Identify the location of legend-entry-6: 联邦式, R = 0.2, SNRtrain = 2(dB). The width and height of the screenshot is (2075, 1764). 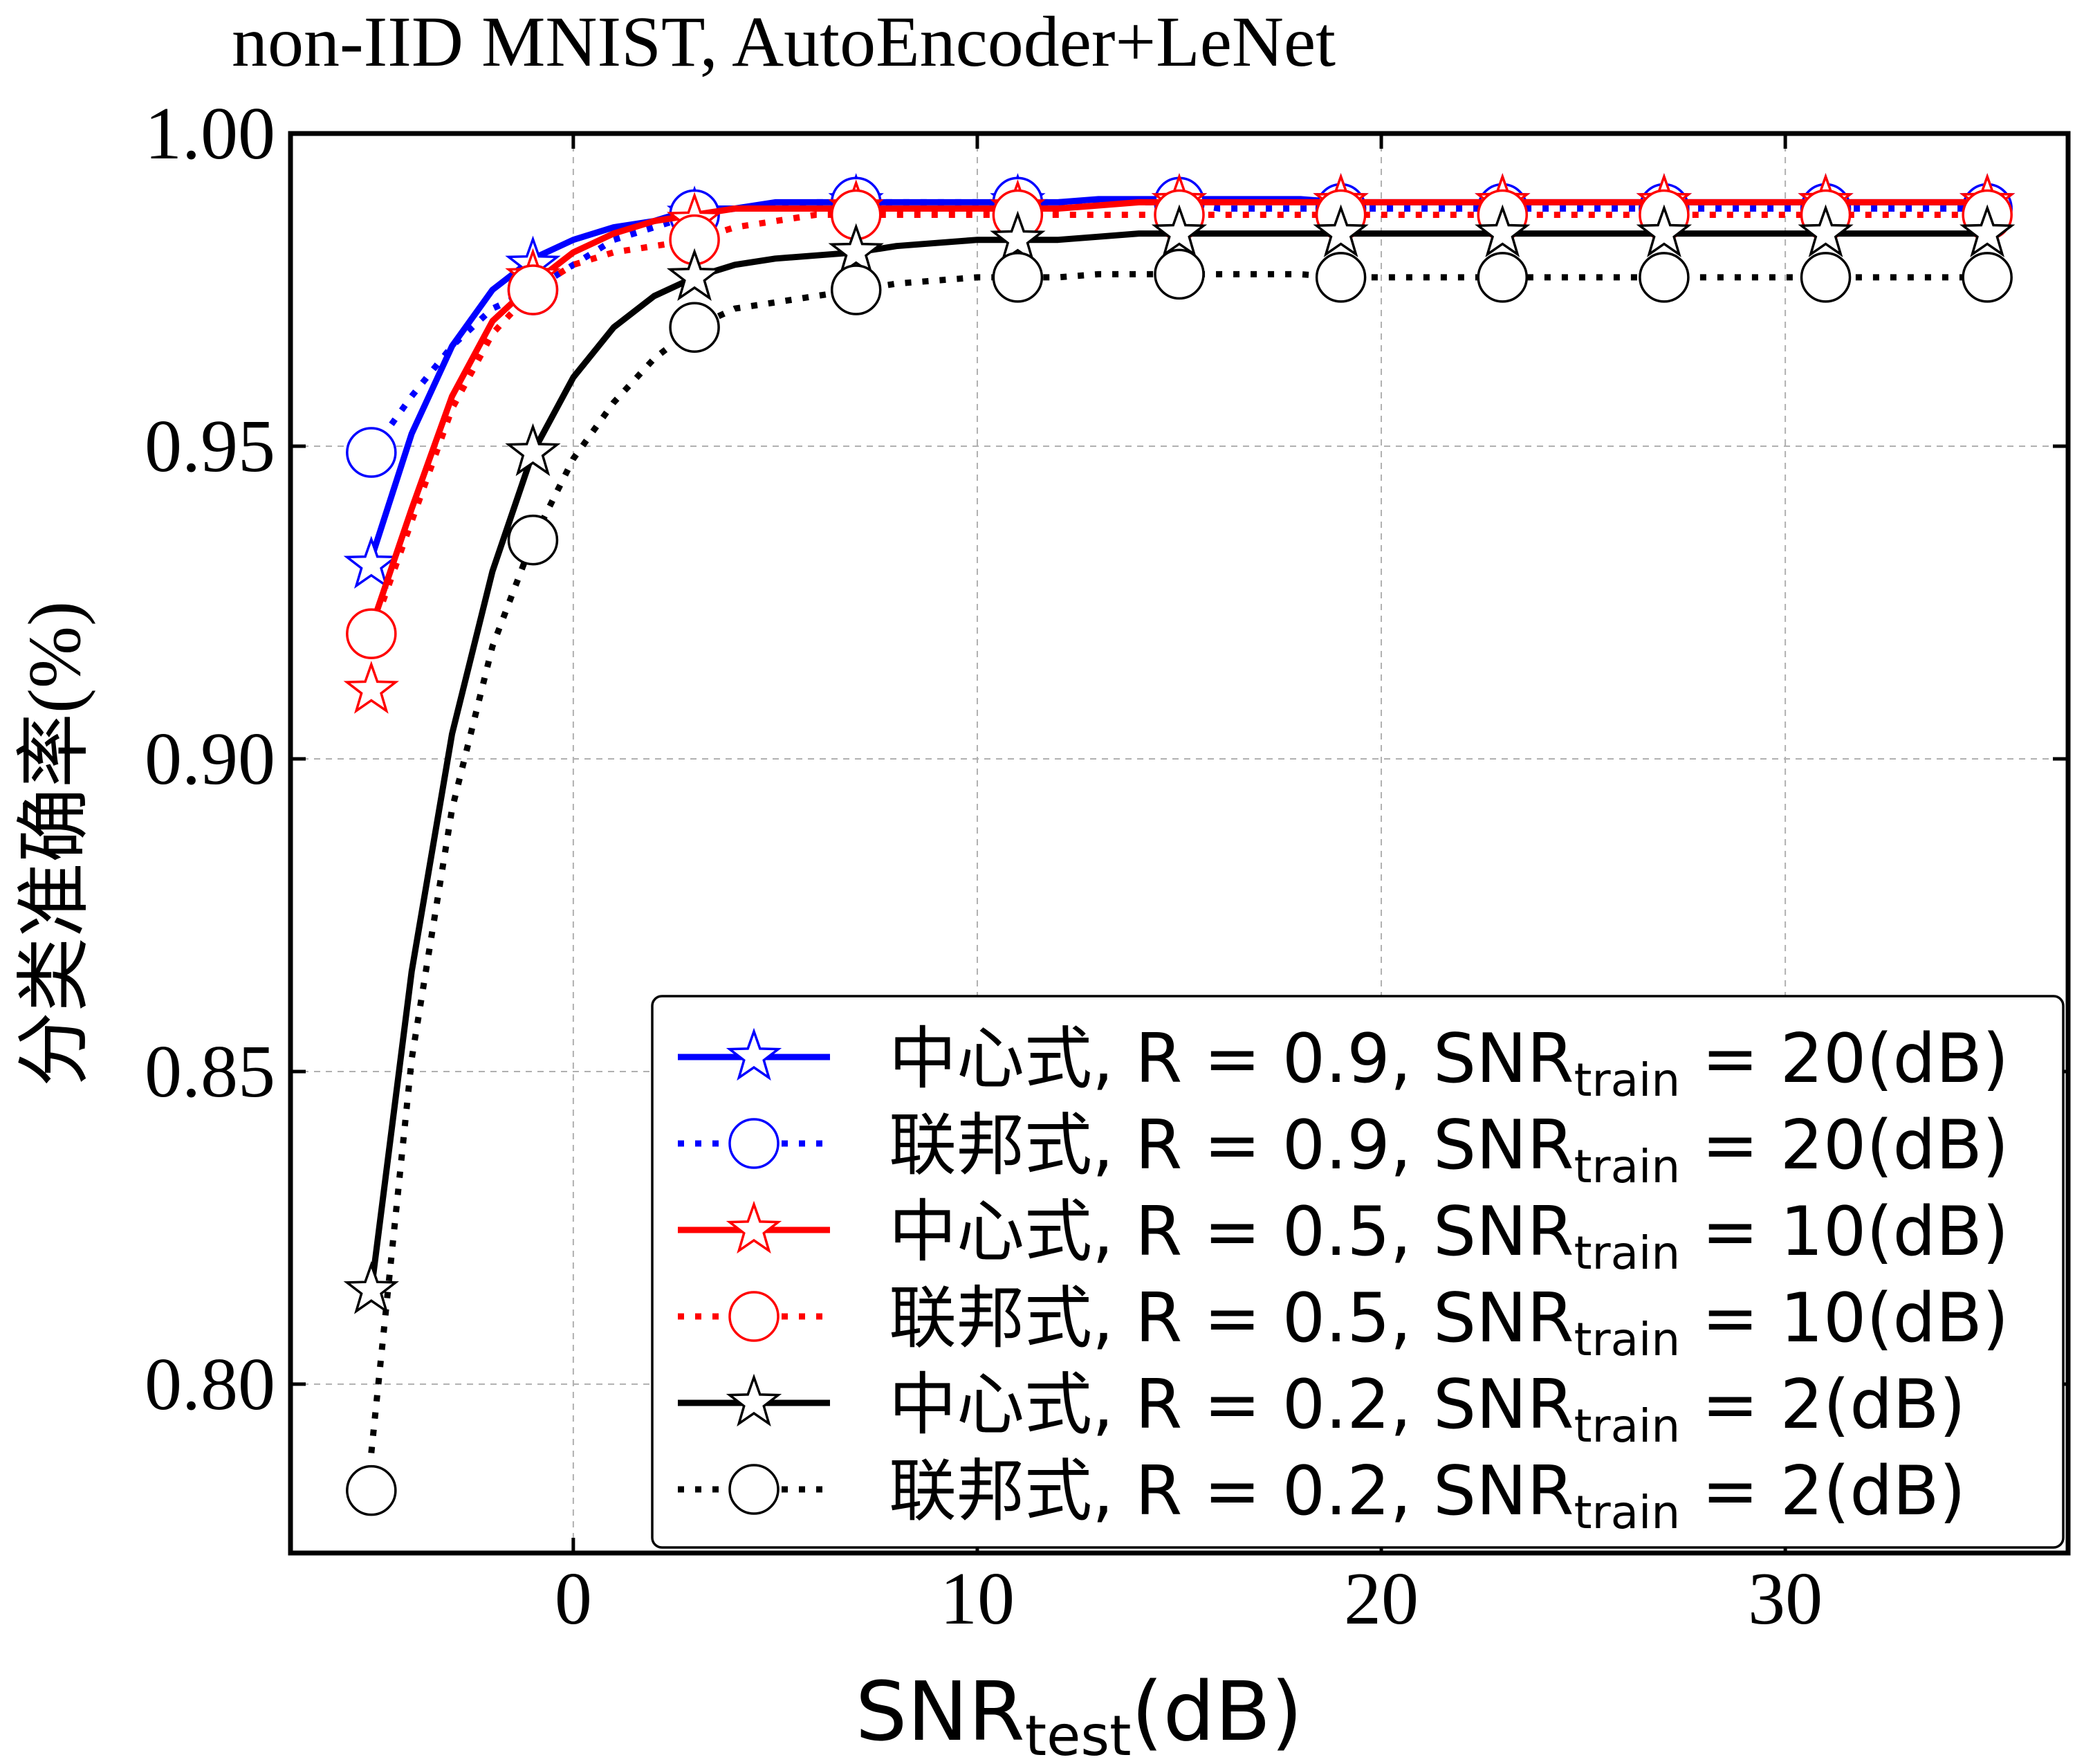
(1322, 1495).